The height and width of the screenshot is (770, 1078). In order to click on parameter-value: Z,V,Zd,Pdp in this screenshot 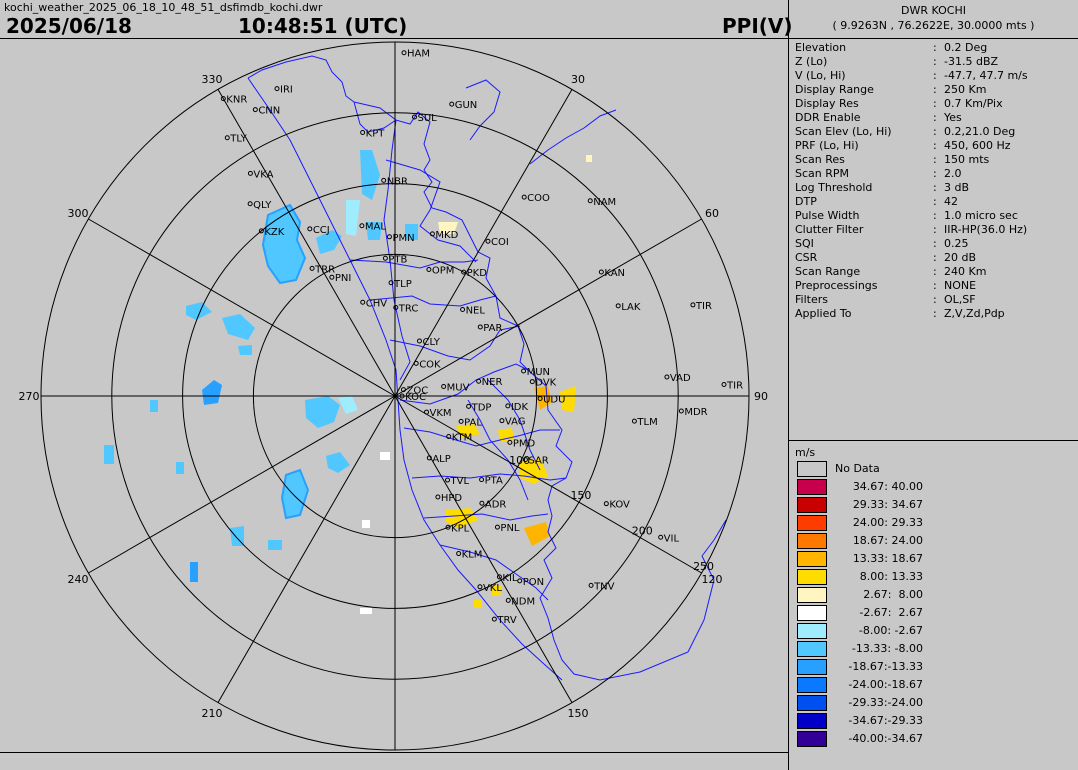, I will do `click(974, 313)`.